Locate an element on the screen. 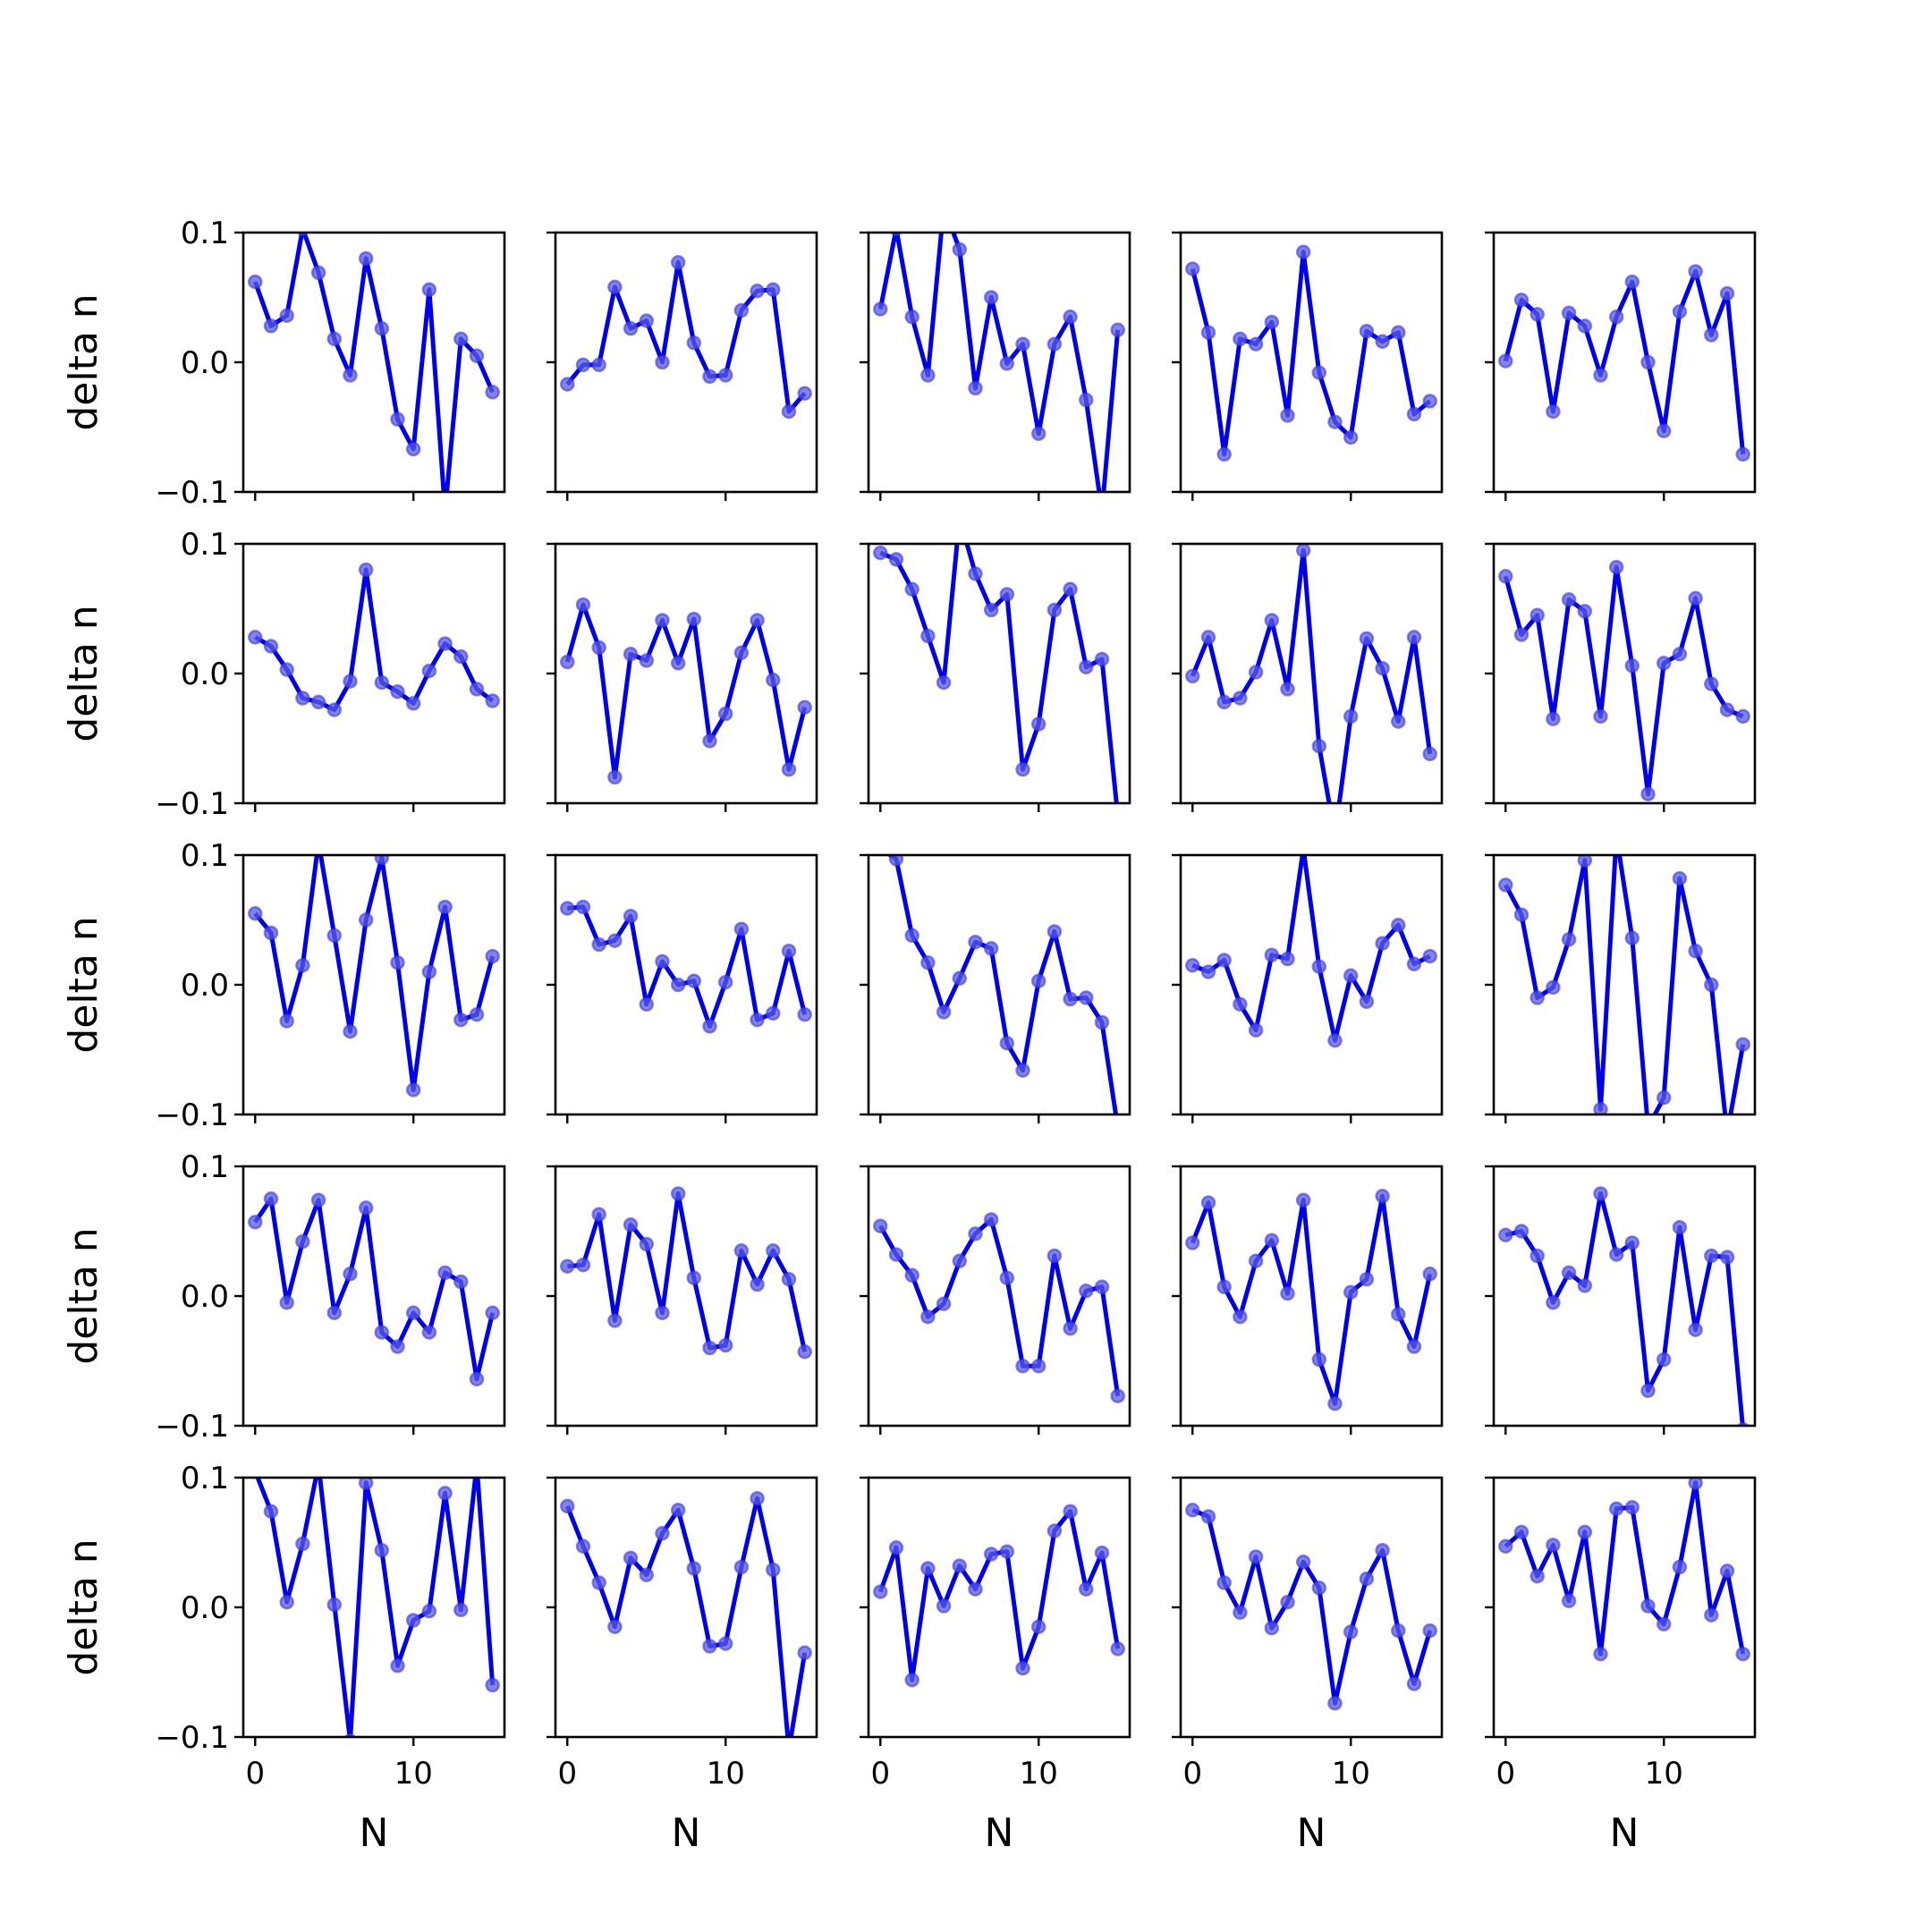 The height and width of the screenshot is (1932, 1932). y-tick-label: 0.0 is located at coordinates (205, 363).